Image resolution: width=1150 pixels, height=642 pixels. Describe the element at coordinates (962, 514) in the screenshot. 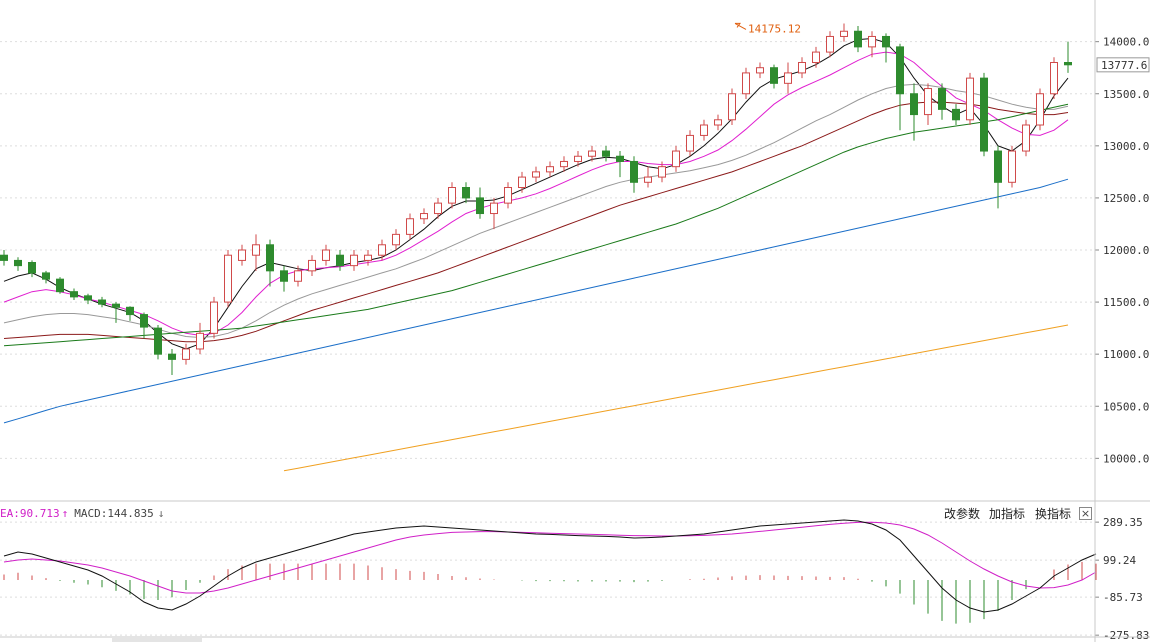

I see `modify-params-button: 改参数` at that location.